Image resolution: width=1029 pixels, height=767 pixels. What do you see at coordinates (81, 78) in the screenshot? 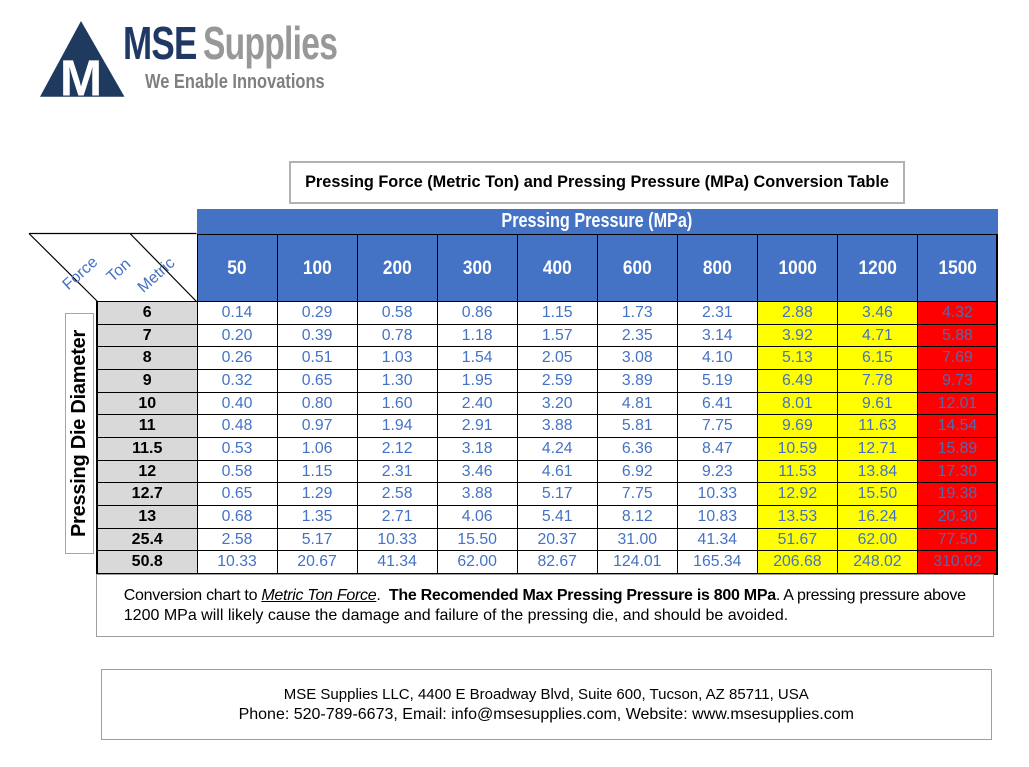
I see `svg-text: M` at bounding box center [81, 78].